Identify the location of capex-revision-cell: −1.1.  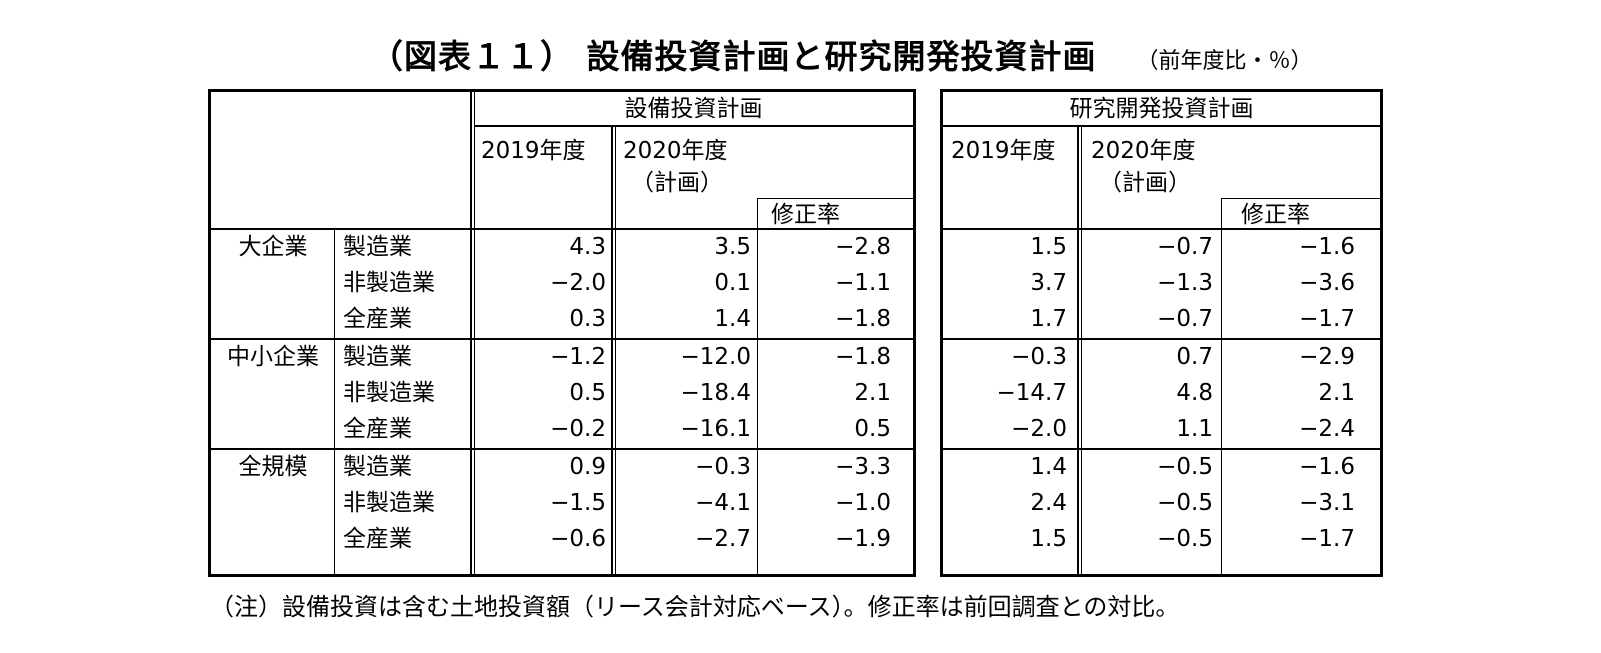
(863, 283).